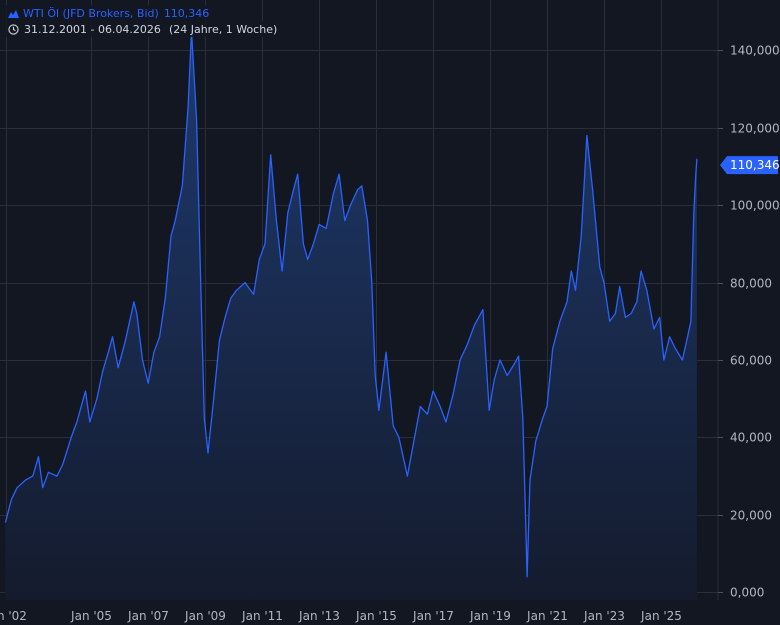 This screenshot has height=625, width=780. Describe the element at coordinates (13, 29) in the screenshot. I see `clock-icon` at that location.